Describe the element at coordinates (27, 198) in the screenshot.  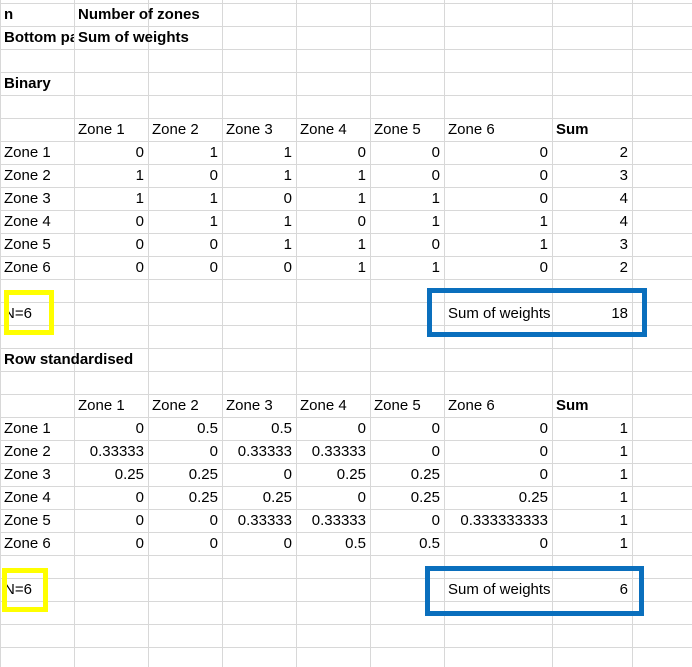
I see `binary-row-label: Zone 3` at that location.